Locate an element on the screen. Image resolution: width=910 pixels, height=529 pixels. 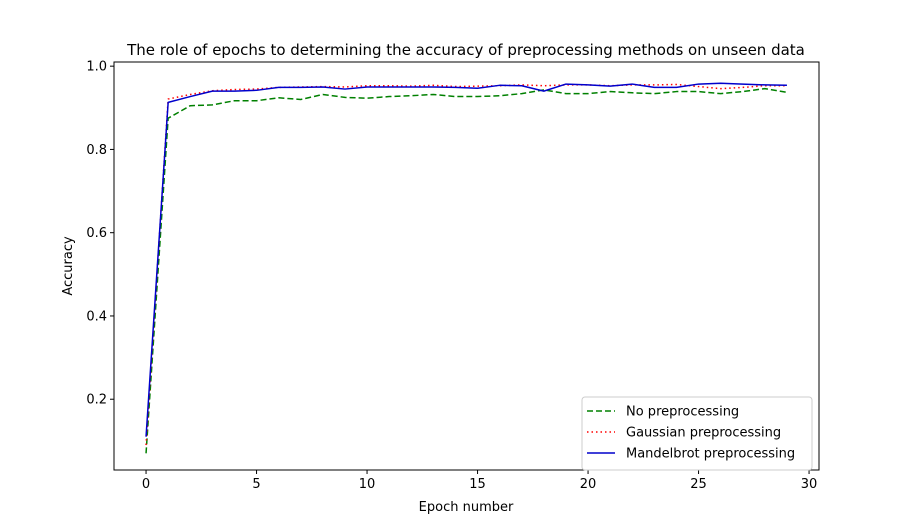
y-axis: 0.2 0.4 0.6 0.8 1.0 is located at coordinates (100, 234).